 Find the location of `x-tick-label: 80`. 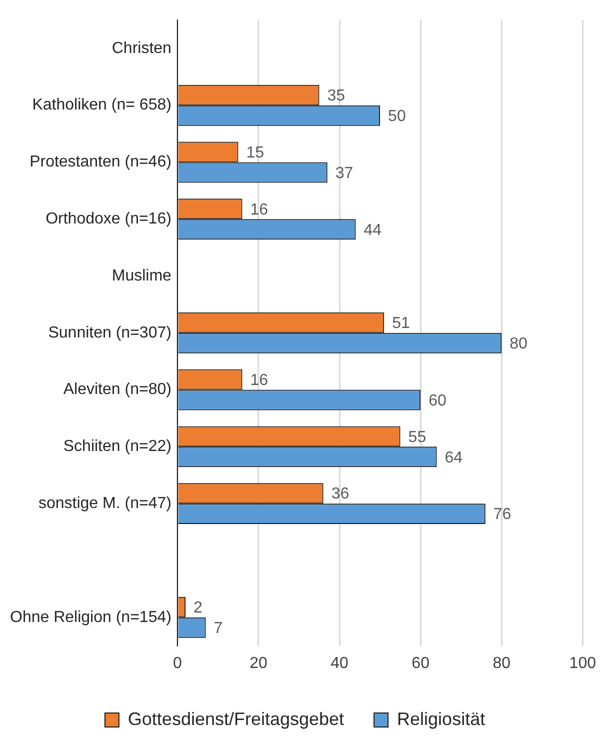

x-tick-label: 80 is located at coordinates (501, 663).